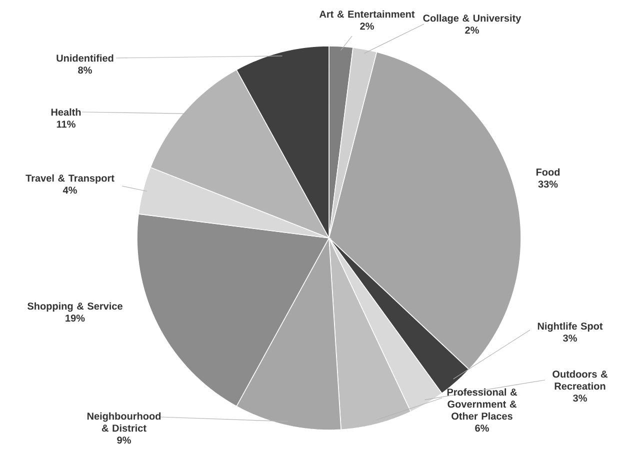  I want to click on data-label: 4%, so click(69, 190).